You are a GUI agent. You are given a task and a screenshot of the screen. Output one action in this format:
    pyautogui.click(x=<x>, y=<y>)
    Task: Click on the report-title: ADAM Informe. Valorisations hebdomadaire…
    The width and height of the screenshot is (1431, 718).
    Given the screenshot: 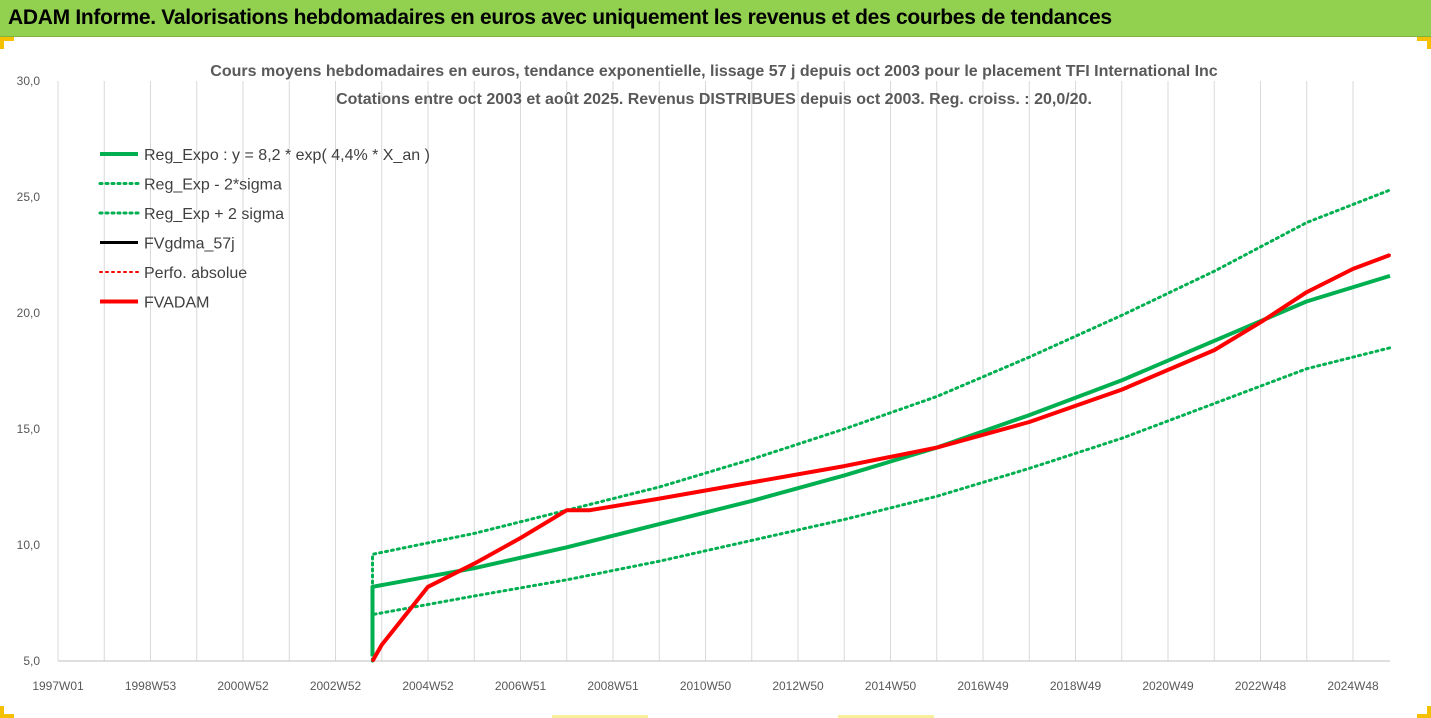 What is the action you would take?
    pyautogui.click(x=560, y=17)
    